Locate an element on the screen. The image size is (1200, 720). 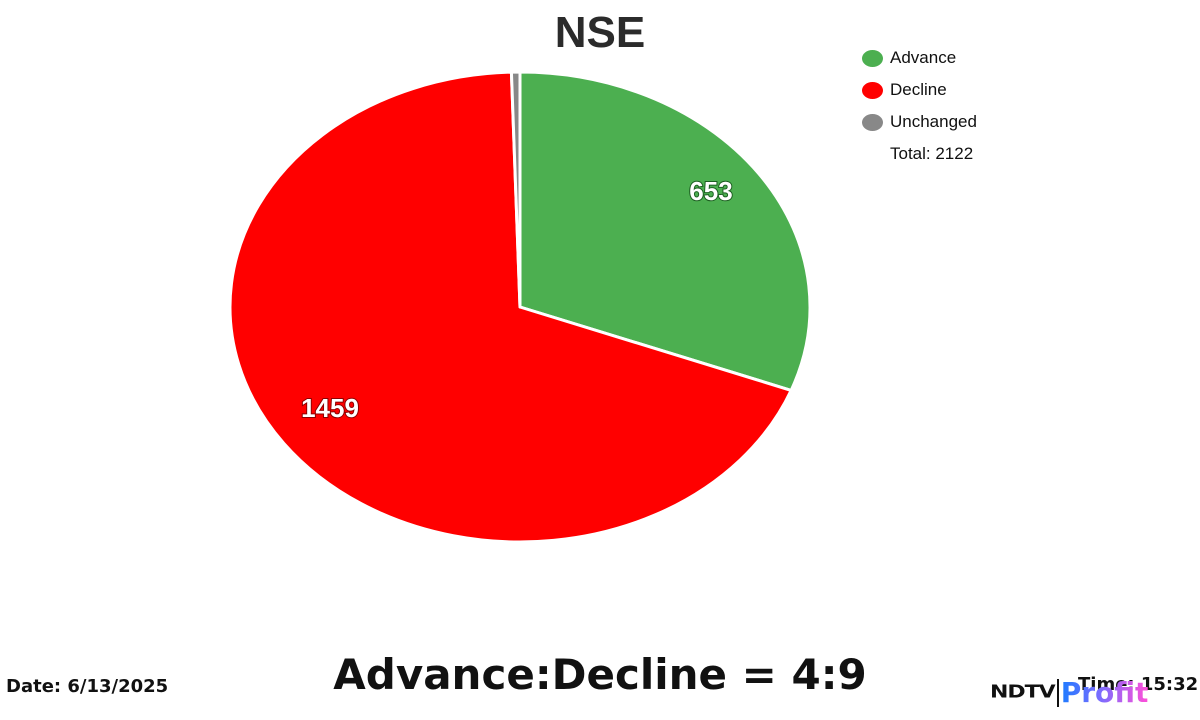
advance-slice is located at coordinates (665, 231).